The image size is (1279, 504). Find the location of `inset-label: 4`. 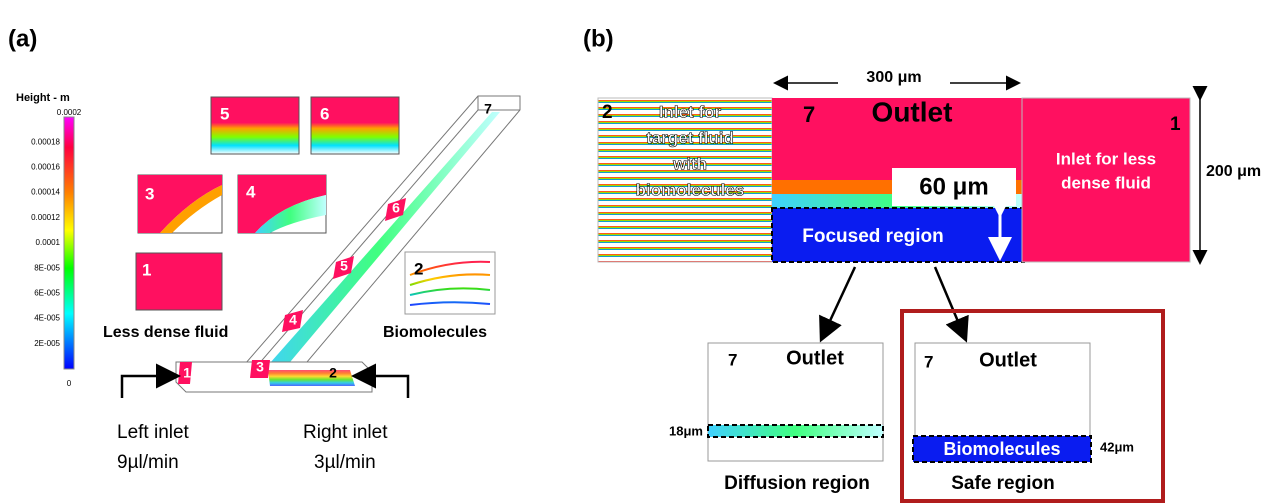

inset-label: 4 is located at coordinates (251, 191).